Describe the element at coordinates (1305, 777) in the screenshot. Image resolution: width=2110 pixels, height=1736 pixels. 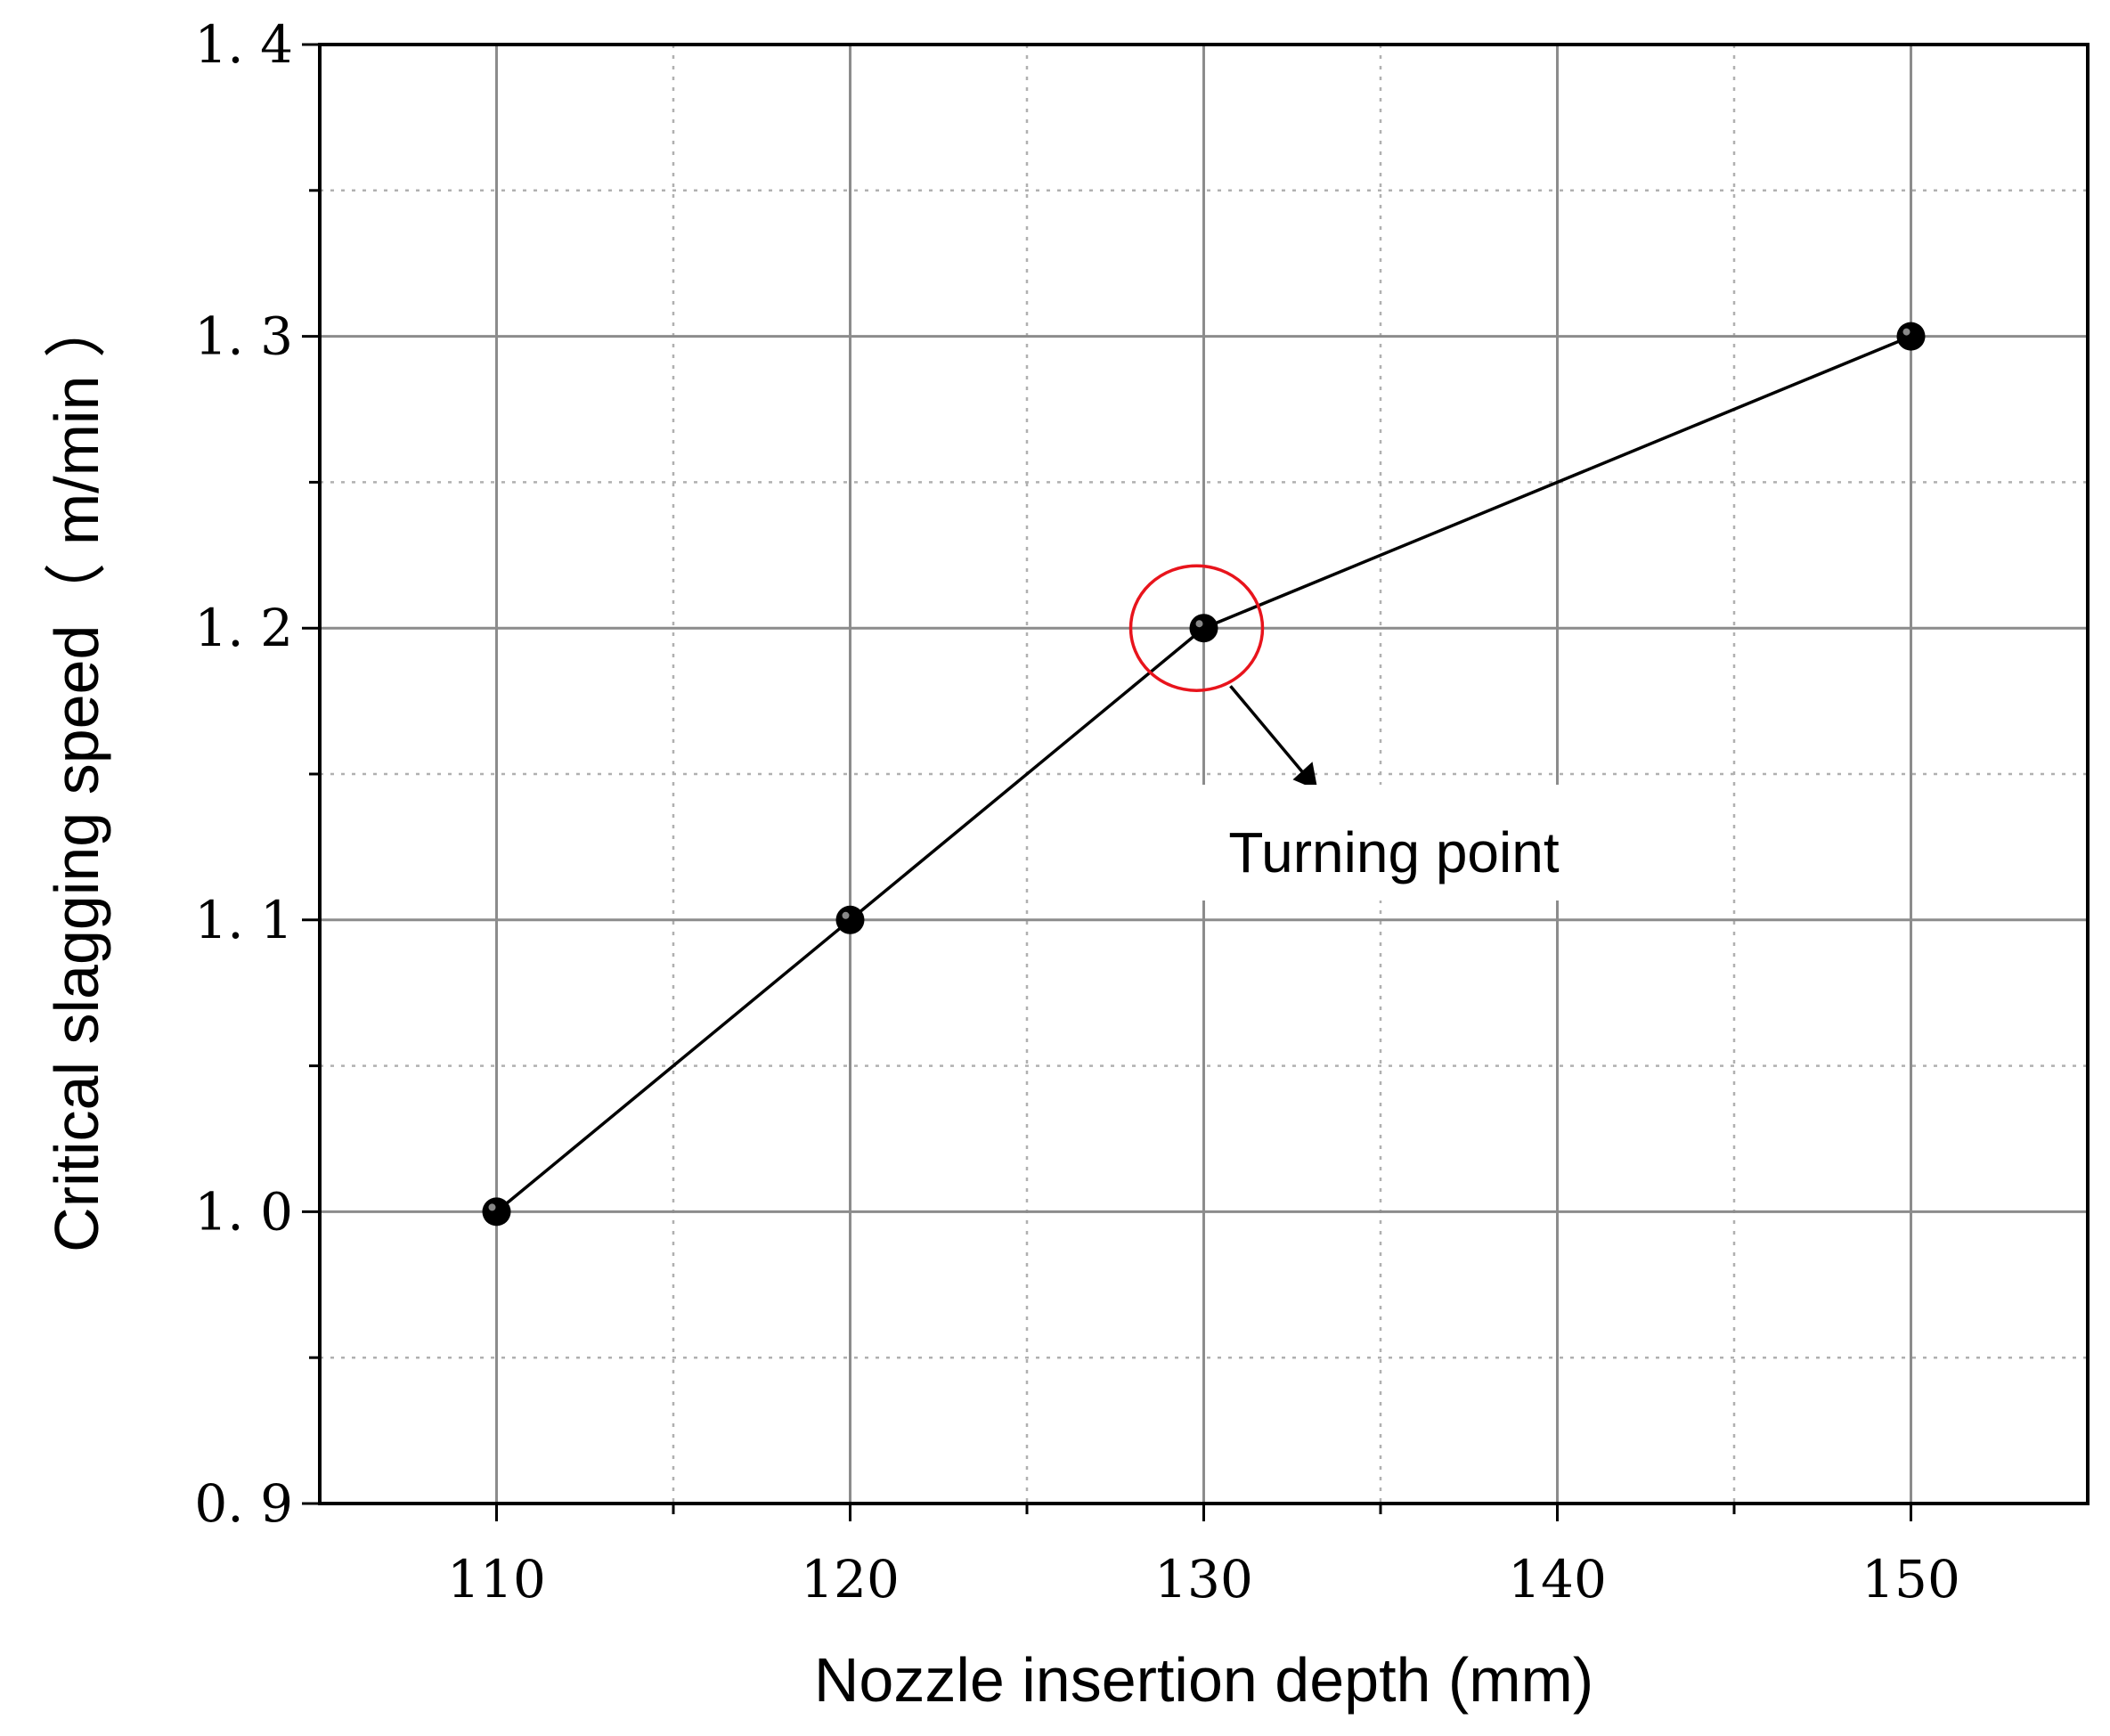
I see `annotation-arrowhead` at that location.